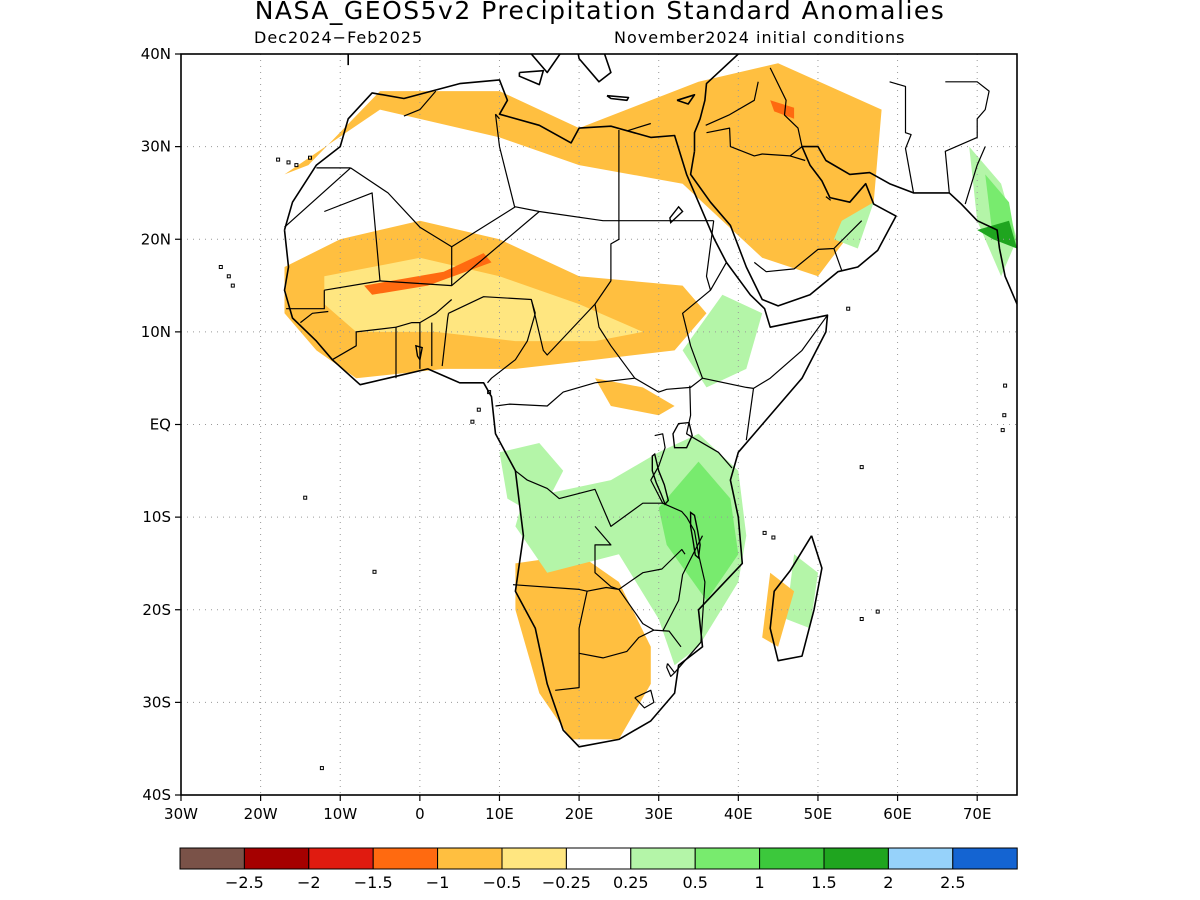 The image size is (1200, 900). What do you see at coordinates (309, 882) in the screenshot?
I see `colorbar-label-1: −2` at bounding box center [309, 882].